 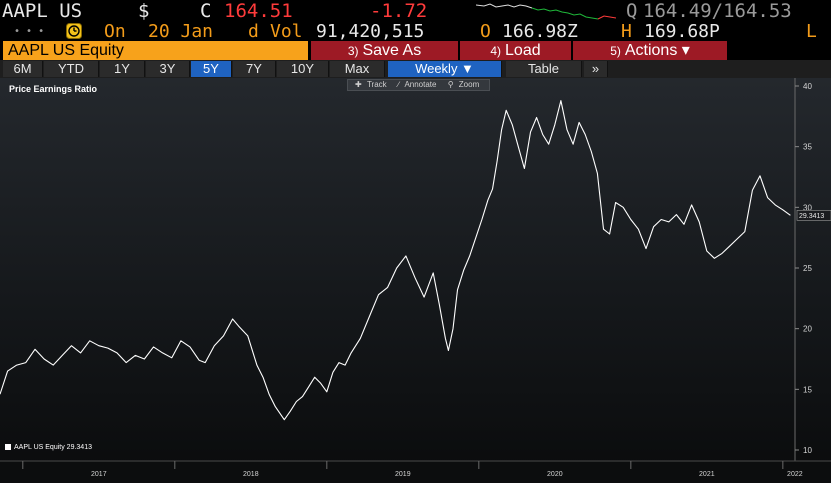 I want to click on load-label: Load, so click(x=523, y=50).